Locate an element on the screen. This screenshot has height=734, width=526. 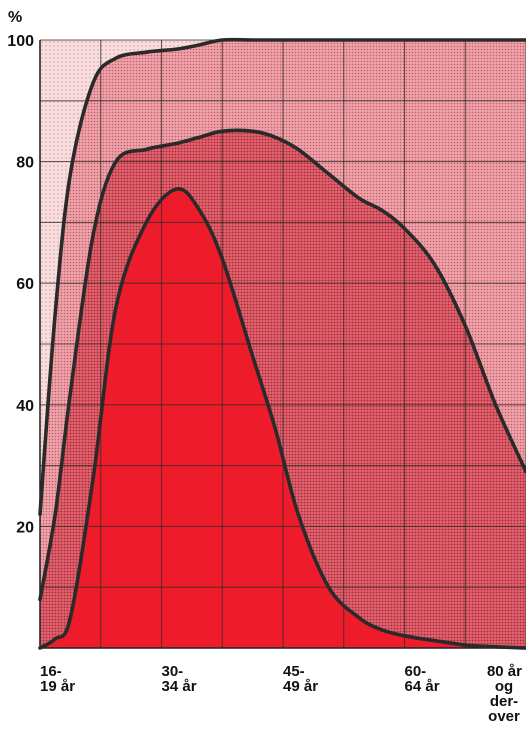
y-tick-label-80: 80 is located at coordinates (25, 163).